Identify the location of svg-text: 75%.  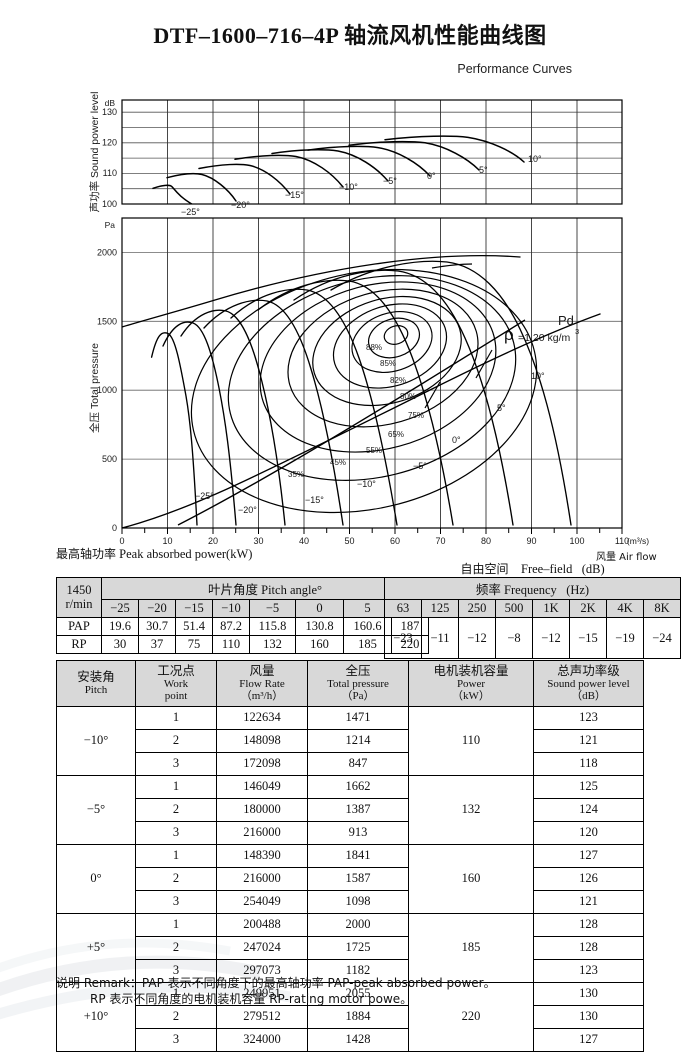
(416, 415).